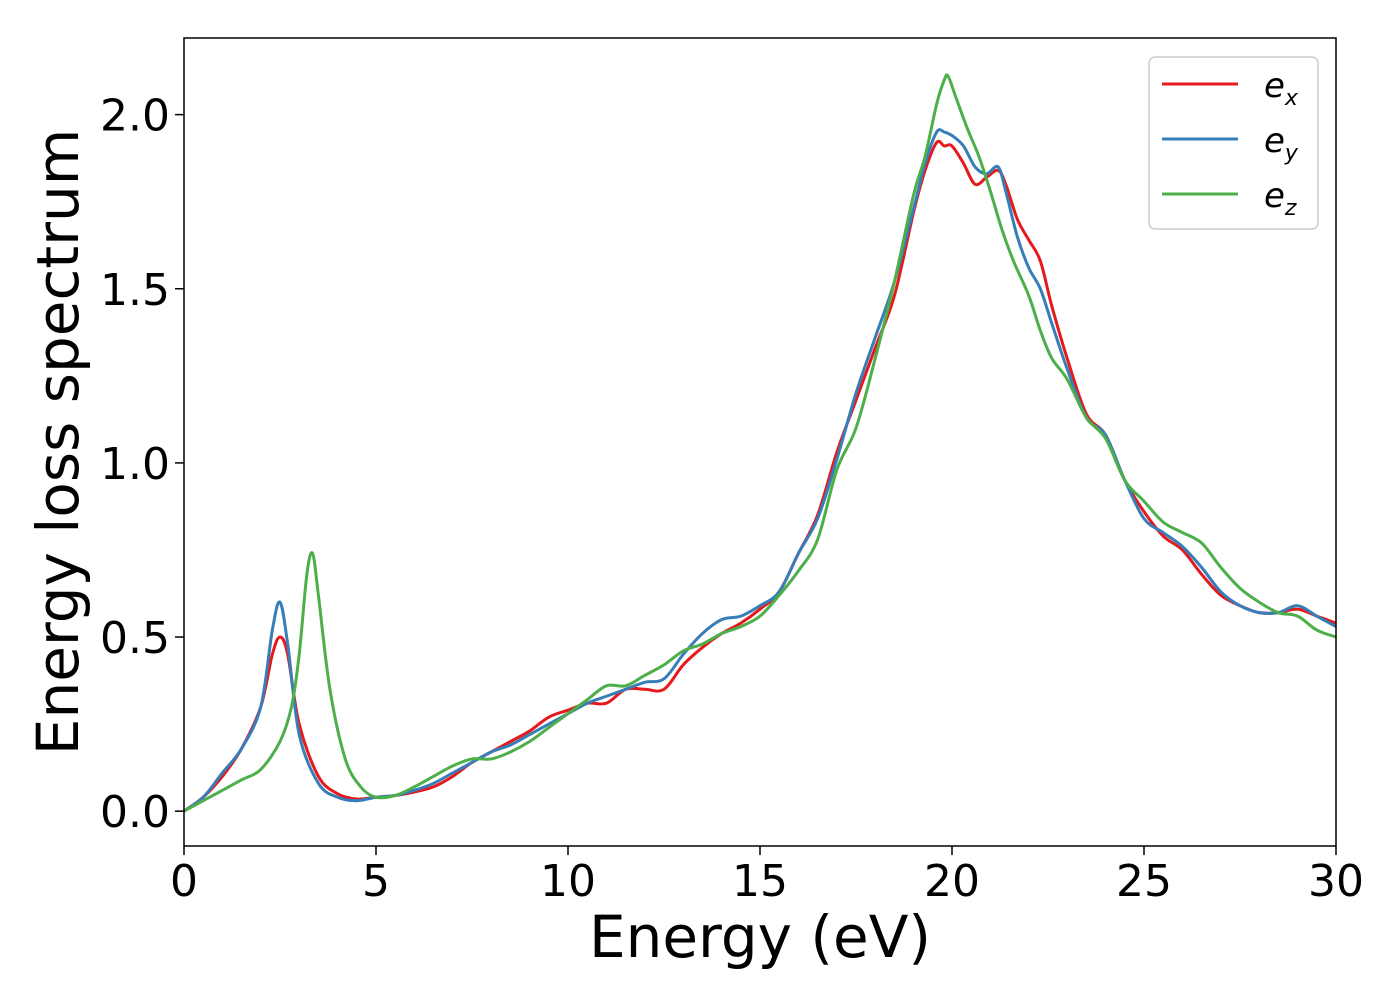 This screenshot has width=1400, height=1000. Describe the element at coordinates (58, 442) in the screenshot. I see `y-axis-label: Energy loss spectrum` at that location.